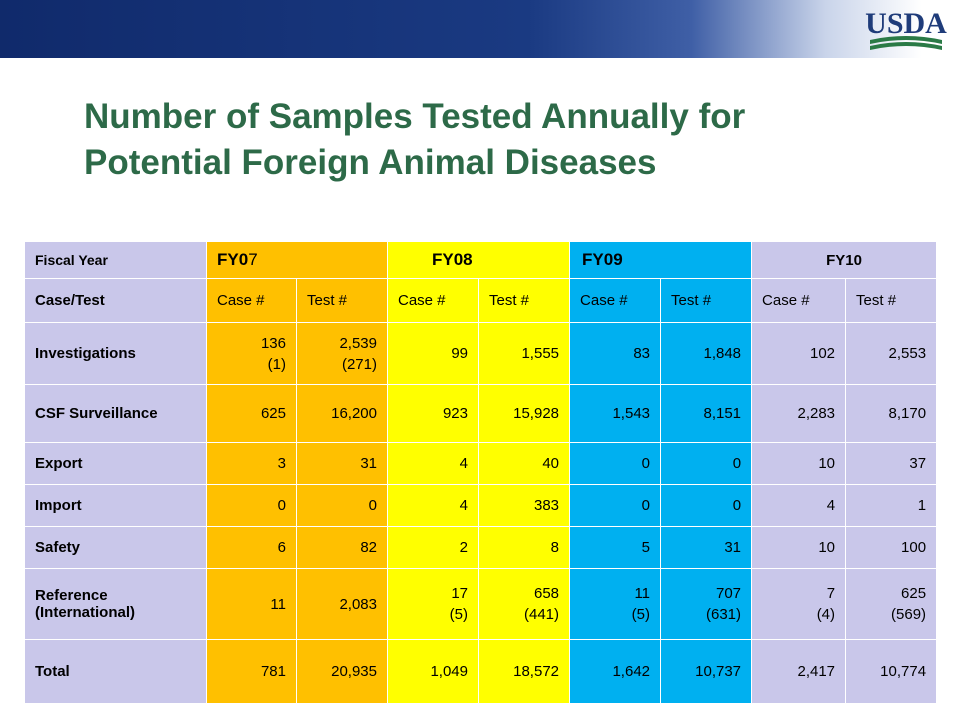 The height and width of the screenshot is (720, 960). What do you see at coordinates (615, 604) in the screenshot?
I see `table-cell: 11 (5)` at bounding box center [615, 604].